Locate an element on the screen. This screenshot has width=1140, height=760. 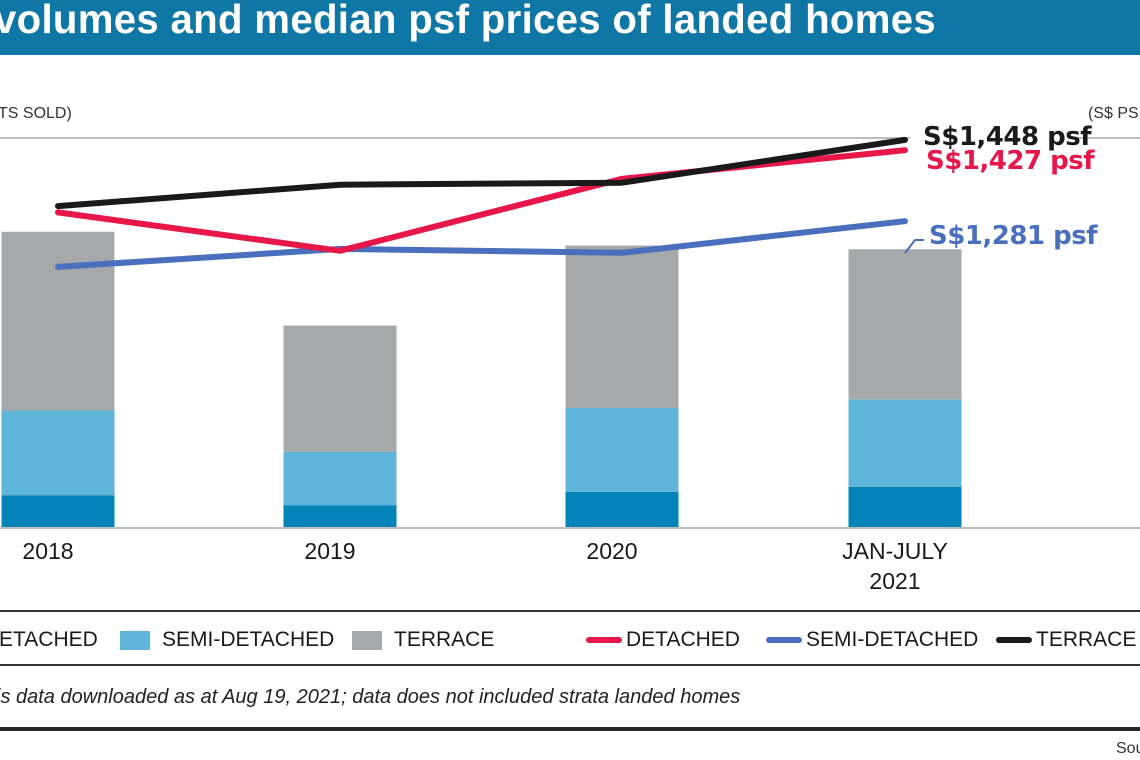
detached-end-label: S$1,427 psf is located at coordinates (1010, 161).